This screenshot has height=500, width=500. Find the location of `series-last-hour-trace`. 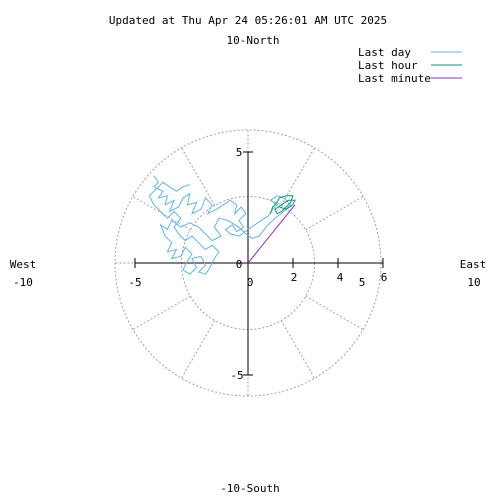

series-last-hour-trace is located at coordinates (282, 205).